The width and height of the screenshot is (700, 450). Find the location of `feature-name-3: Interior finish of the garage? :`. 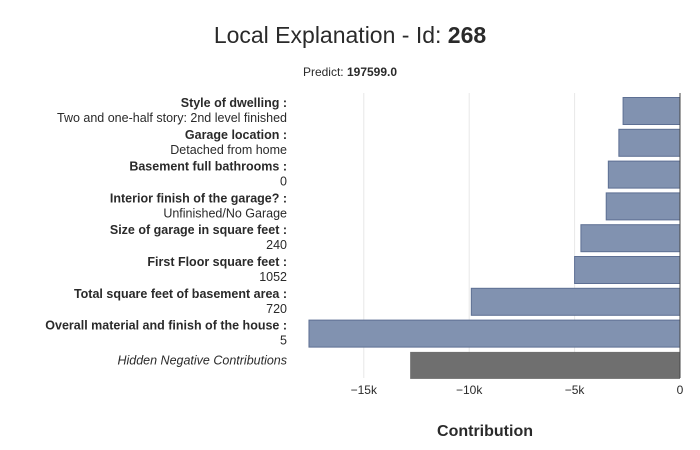

feature-name-3: Interior finish of the garage? : is located at coordinates (198, 198).